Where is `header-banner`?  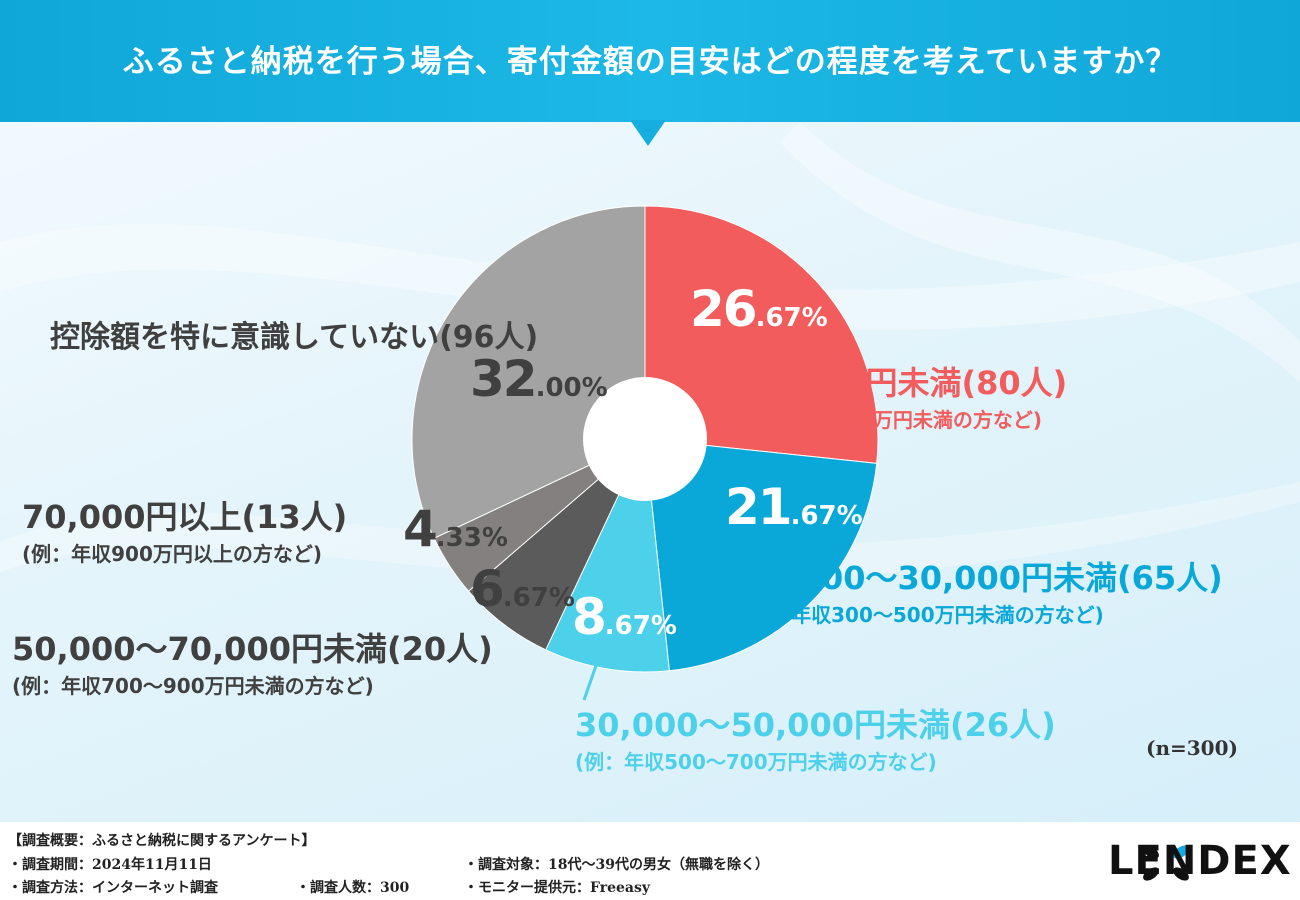 header-banner is located at coordinates (650, 61).